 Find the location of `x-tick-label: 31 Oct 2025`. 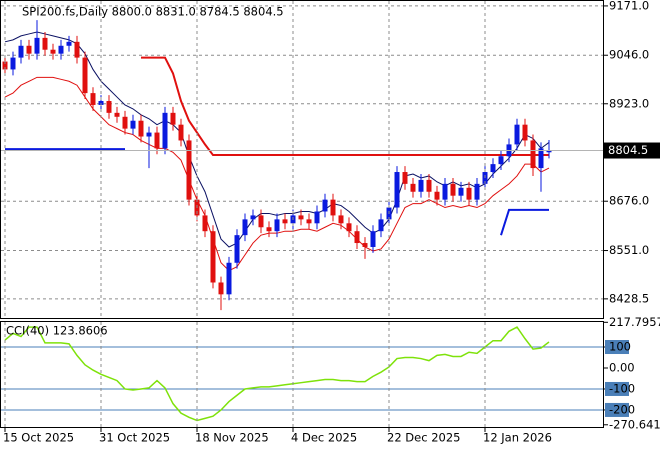

x-tick-label: 31 Oct 2025 is located at coordinates (134, 438).